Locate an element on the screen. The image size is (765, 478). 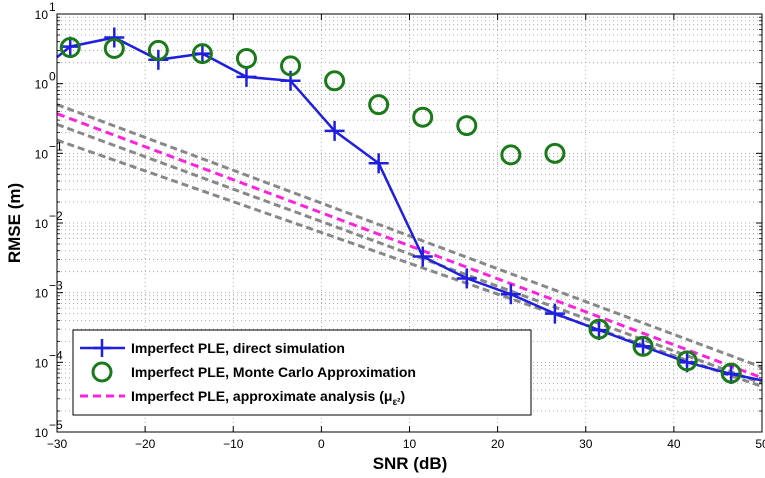
y-tick-label: 10⁻⁴ is located at coordinates (49, 359).